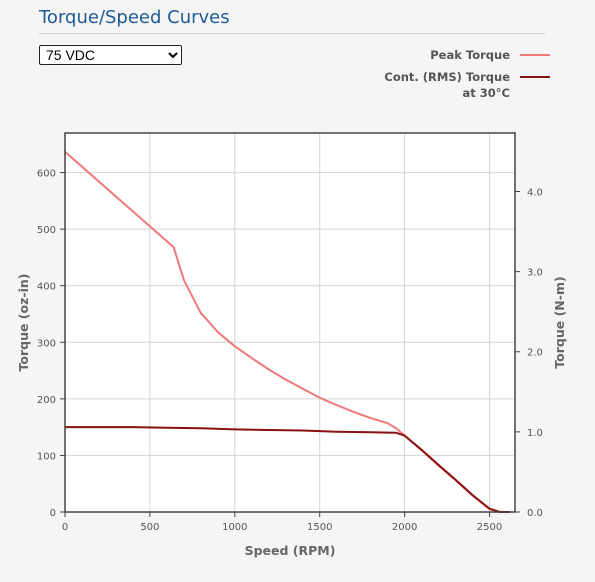  I want to click on legend-item-cont-torque: Cont. (RMS) Torque at 30°C, so click(467, 85).